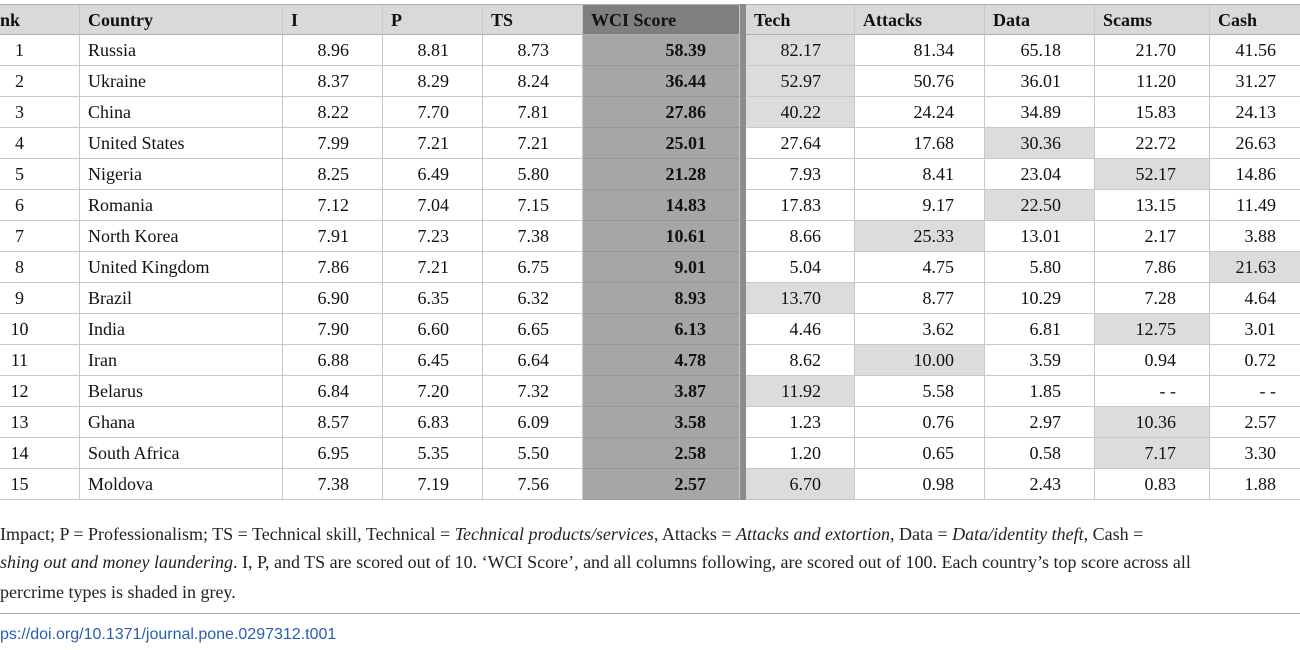  What do you see at coordinates (433, 174) in the screenshot?
I see `table-cell: 6.49` at bounding box center [433, 174].